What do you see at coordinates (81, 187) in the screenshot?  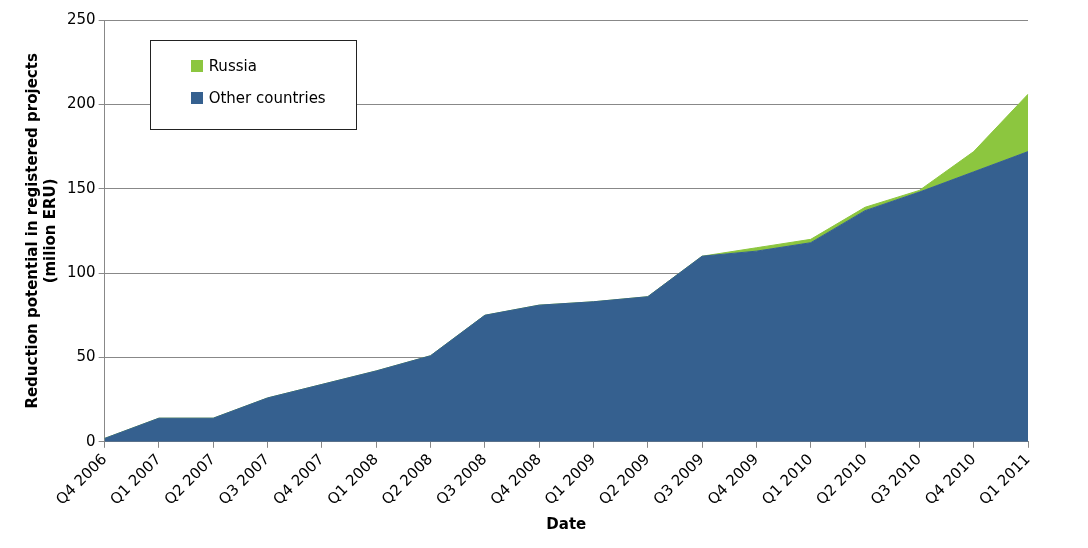 I see `y-tick-label: 150` at bounding box center [81, 187].